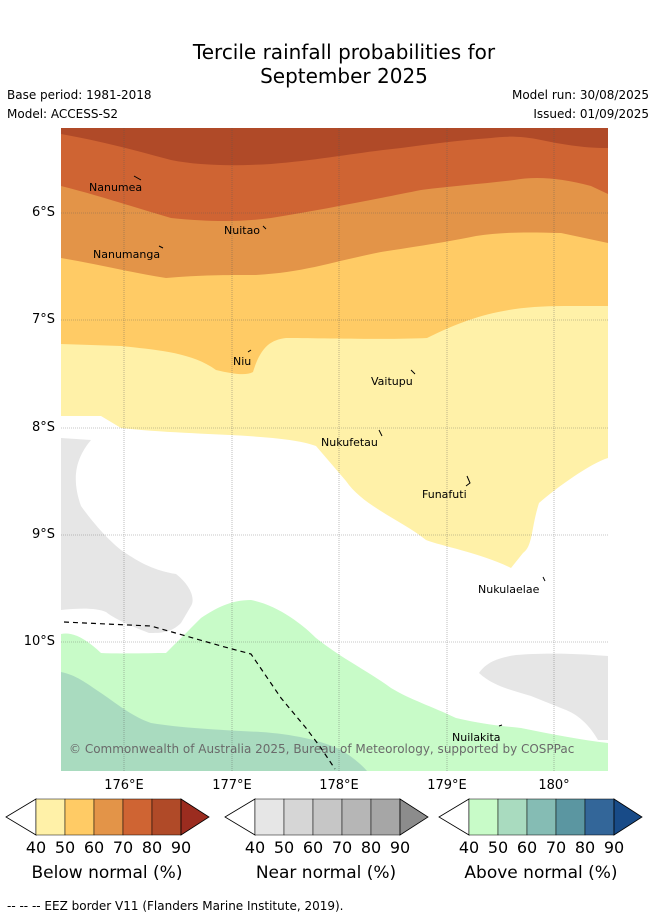  I want to click on label-nukufetau: Nukufetau, so click(349, 442).